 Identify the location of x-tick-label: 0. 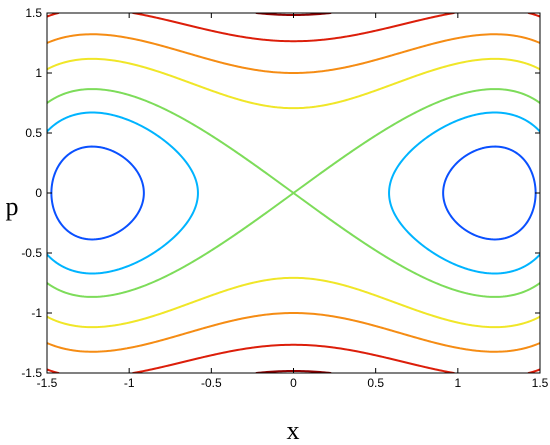
(293, 383).